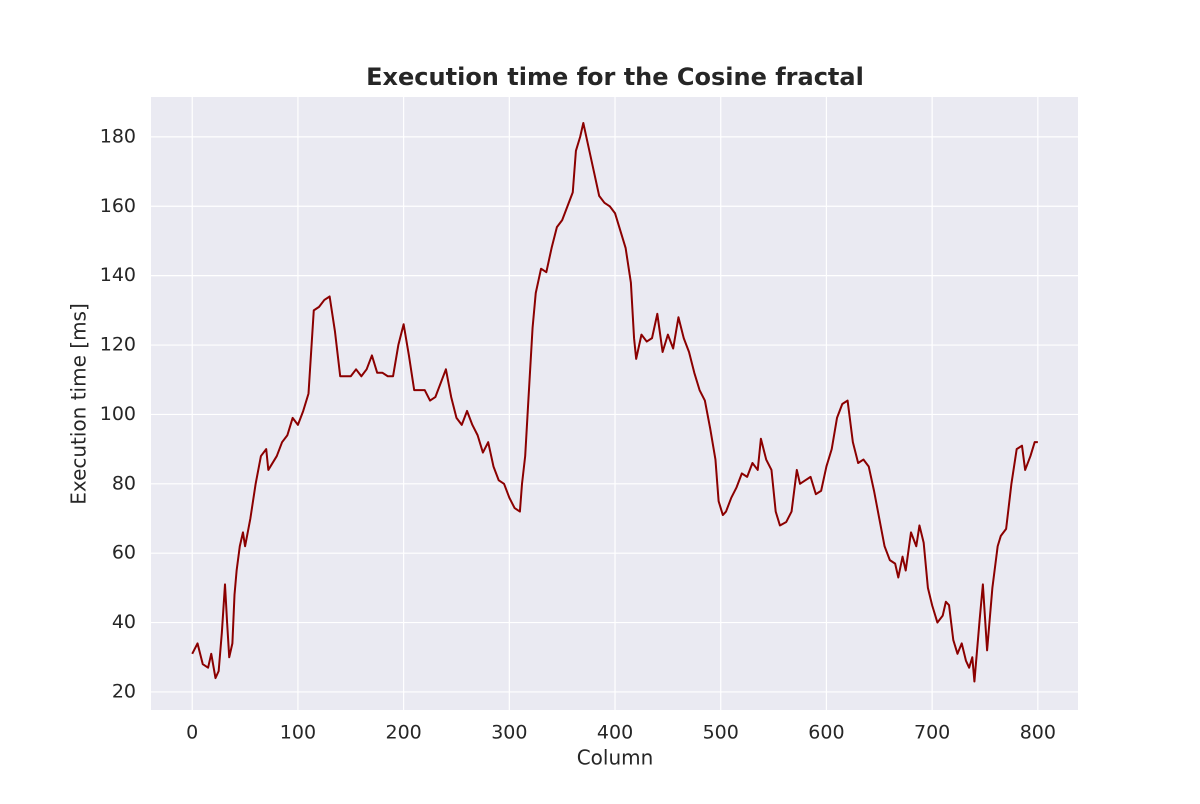  I want to click on x-tick-label: 600, so click(826, 733).